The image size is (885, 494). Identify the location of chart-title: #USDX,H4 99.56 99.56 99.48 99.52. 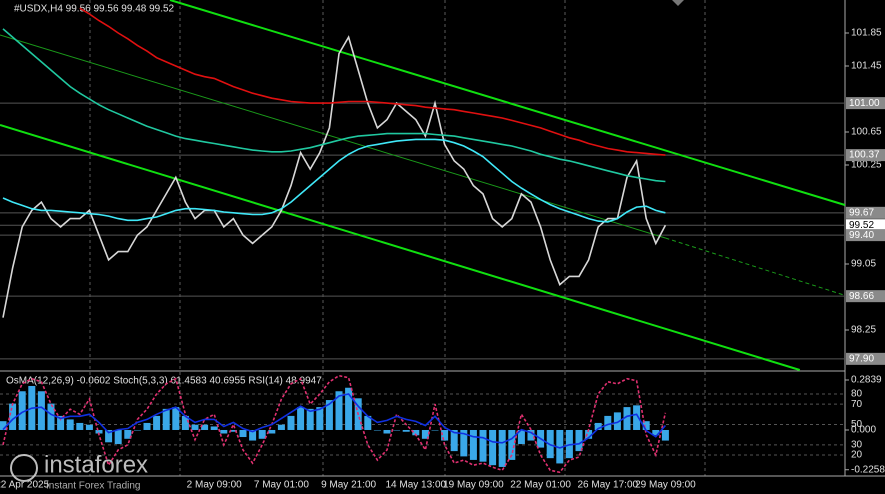
(94, 9).